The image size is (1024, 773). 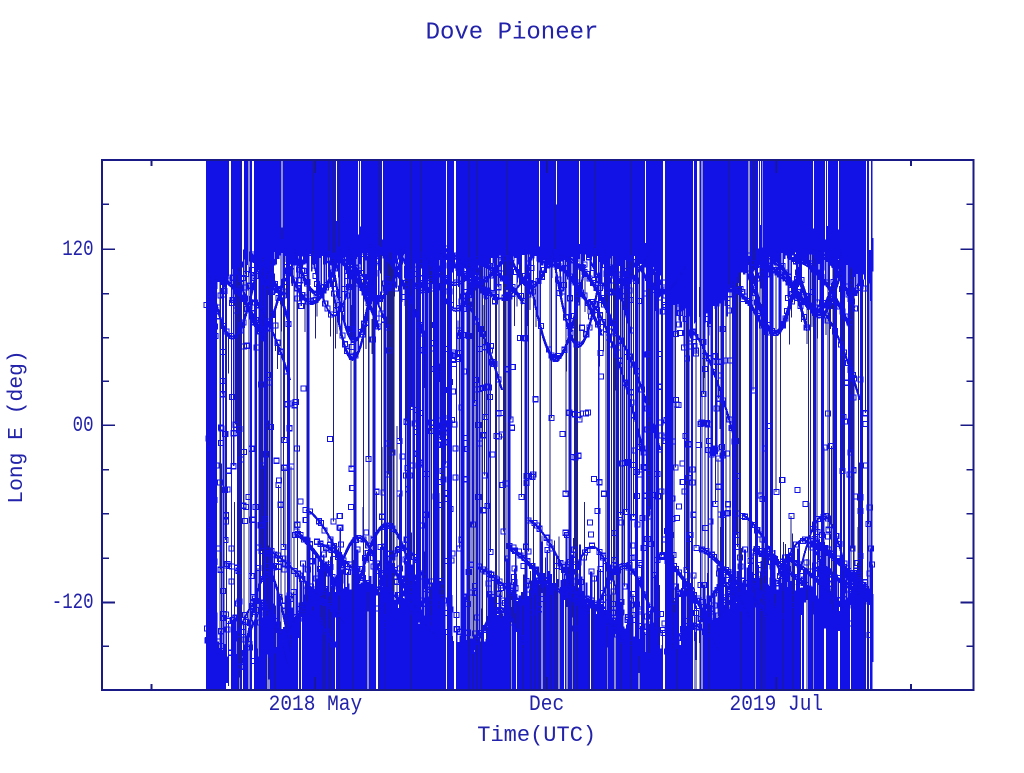 What do you see at coordinates (83, 425) in the screenshot?
I see `svg-text: 00` at bounding box center [83, 425].